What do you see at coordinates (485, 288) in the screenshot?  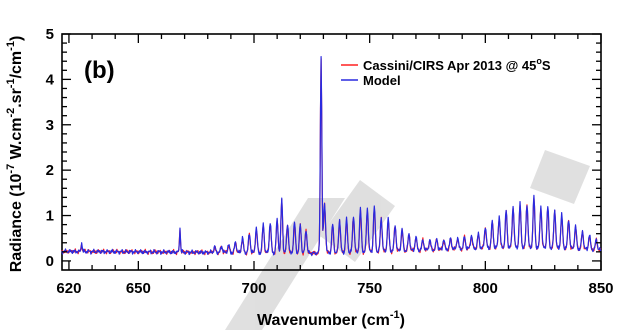 I see `x-tick-label: 800` at bounding box center [485, 288].